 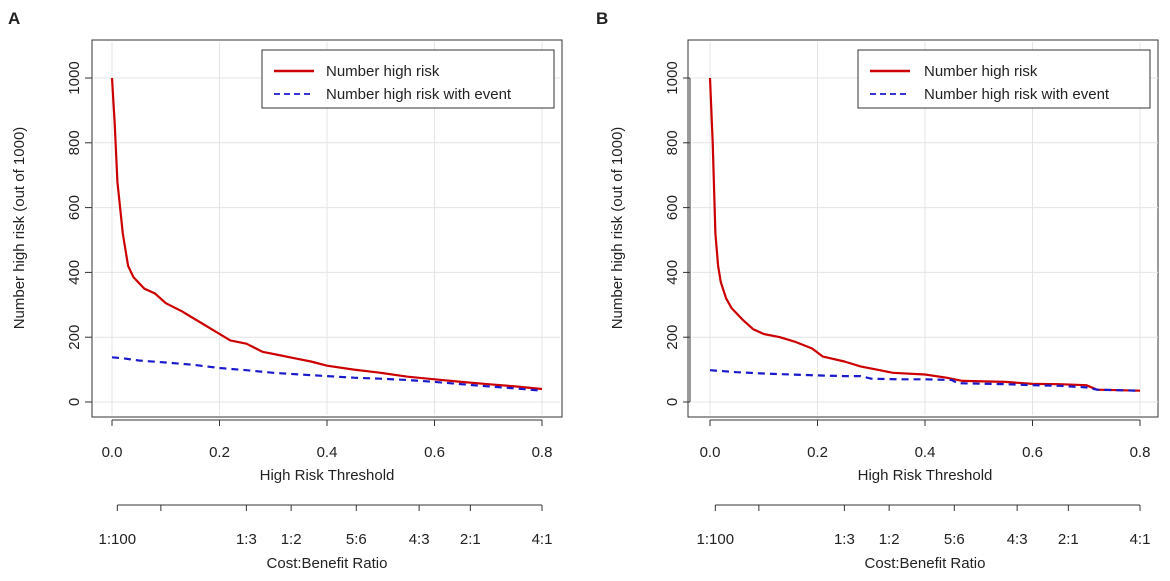 What do you see at coordinates (14, 18) in the screenshot?
I see `panel-label: A` at bounding box center [14, 18].